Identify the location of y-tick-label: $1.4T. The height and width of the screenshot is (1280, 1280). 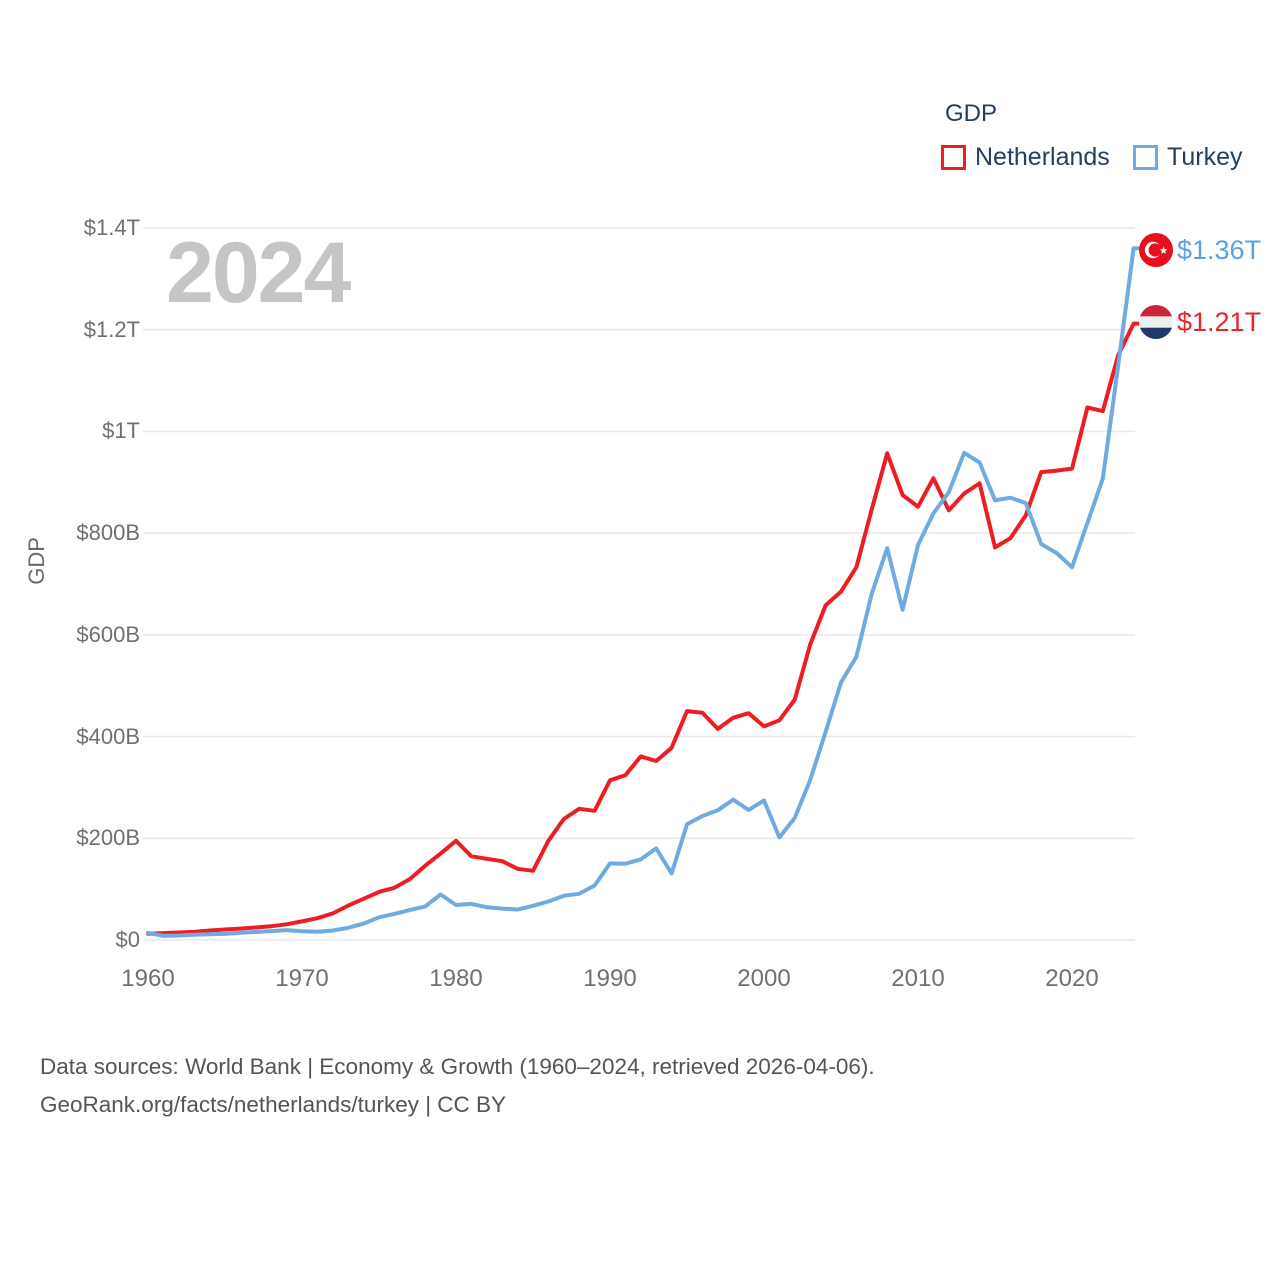
(111, 227).